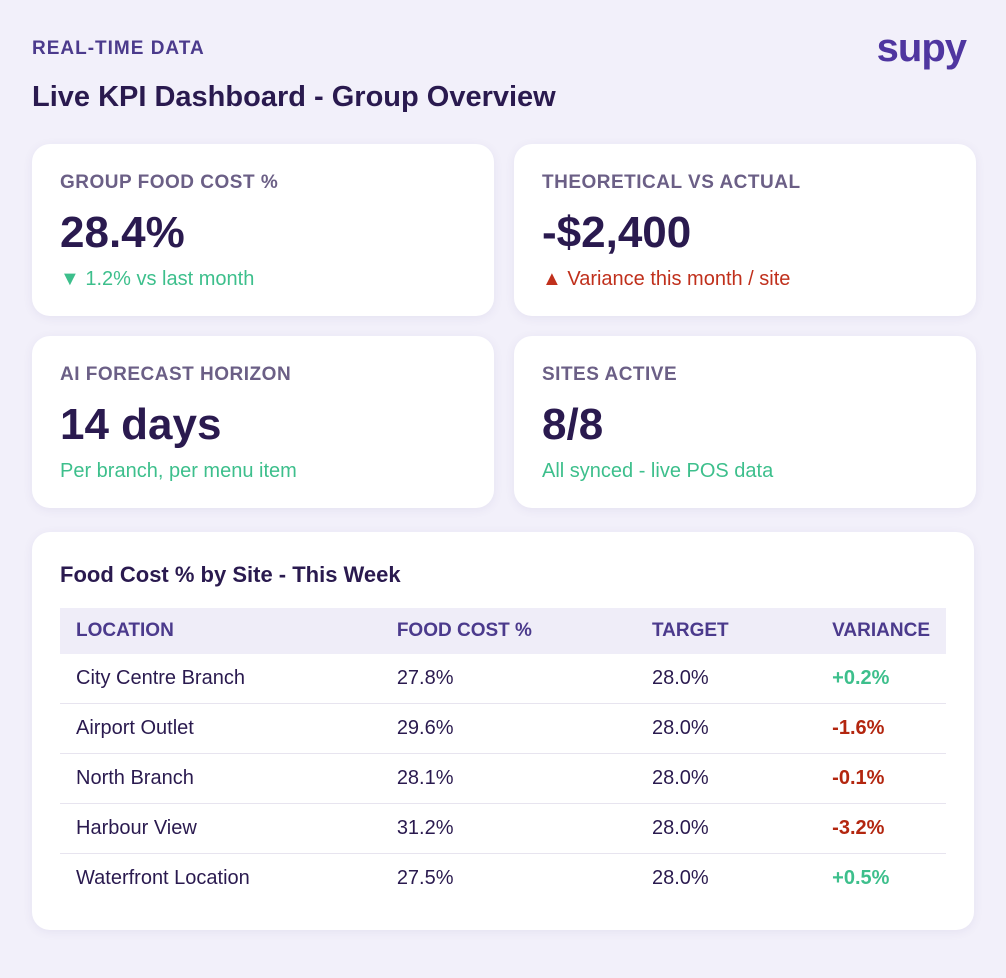 This screenshot has width=1006, height=978. I want to click on column-header: VARIANCE, so click(881, 631).